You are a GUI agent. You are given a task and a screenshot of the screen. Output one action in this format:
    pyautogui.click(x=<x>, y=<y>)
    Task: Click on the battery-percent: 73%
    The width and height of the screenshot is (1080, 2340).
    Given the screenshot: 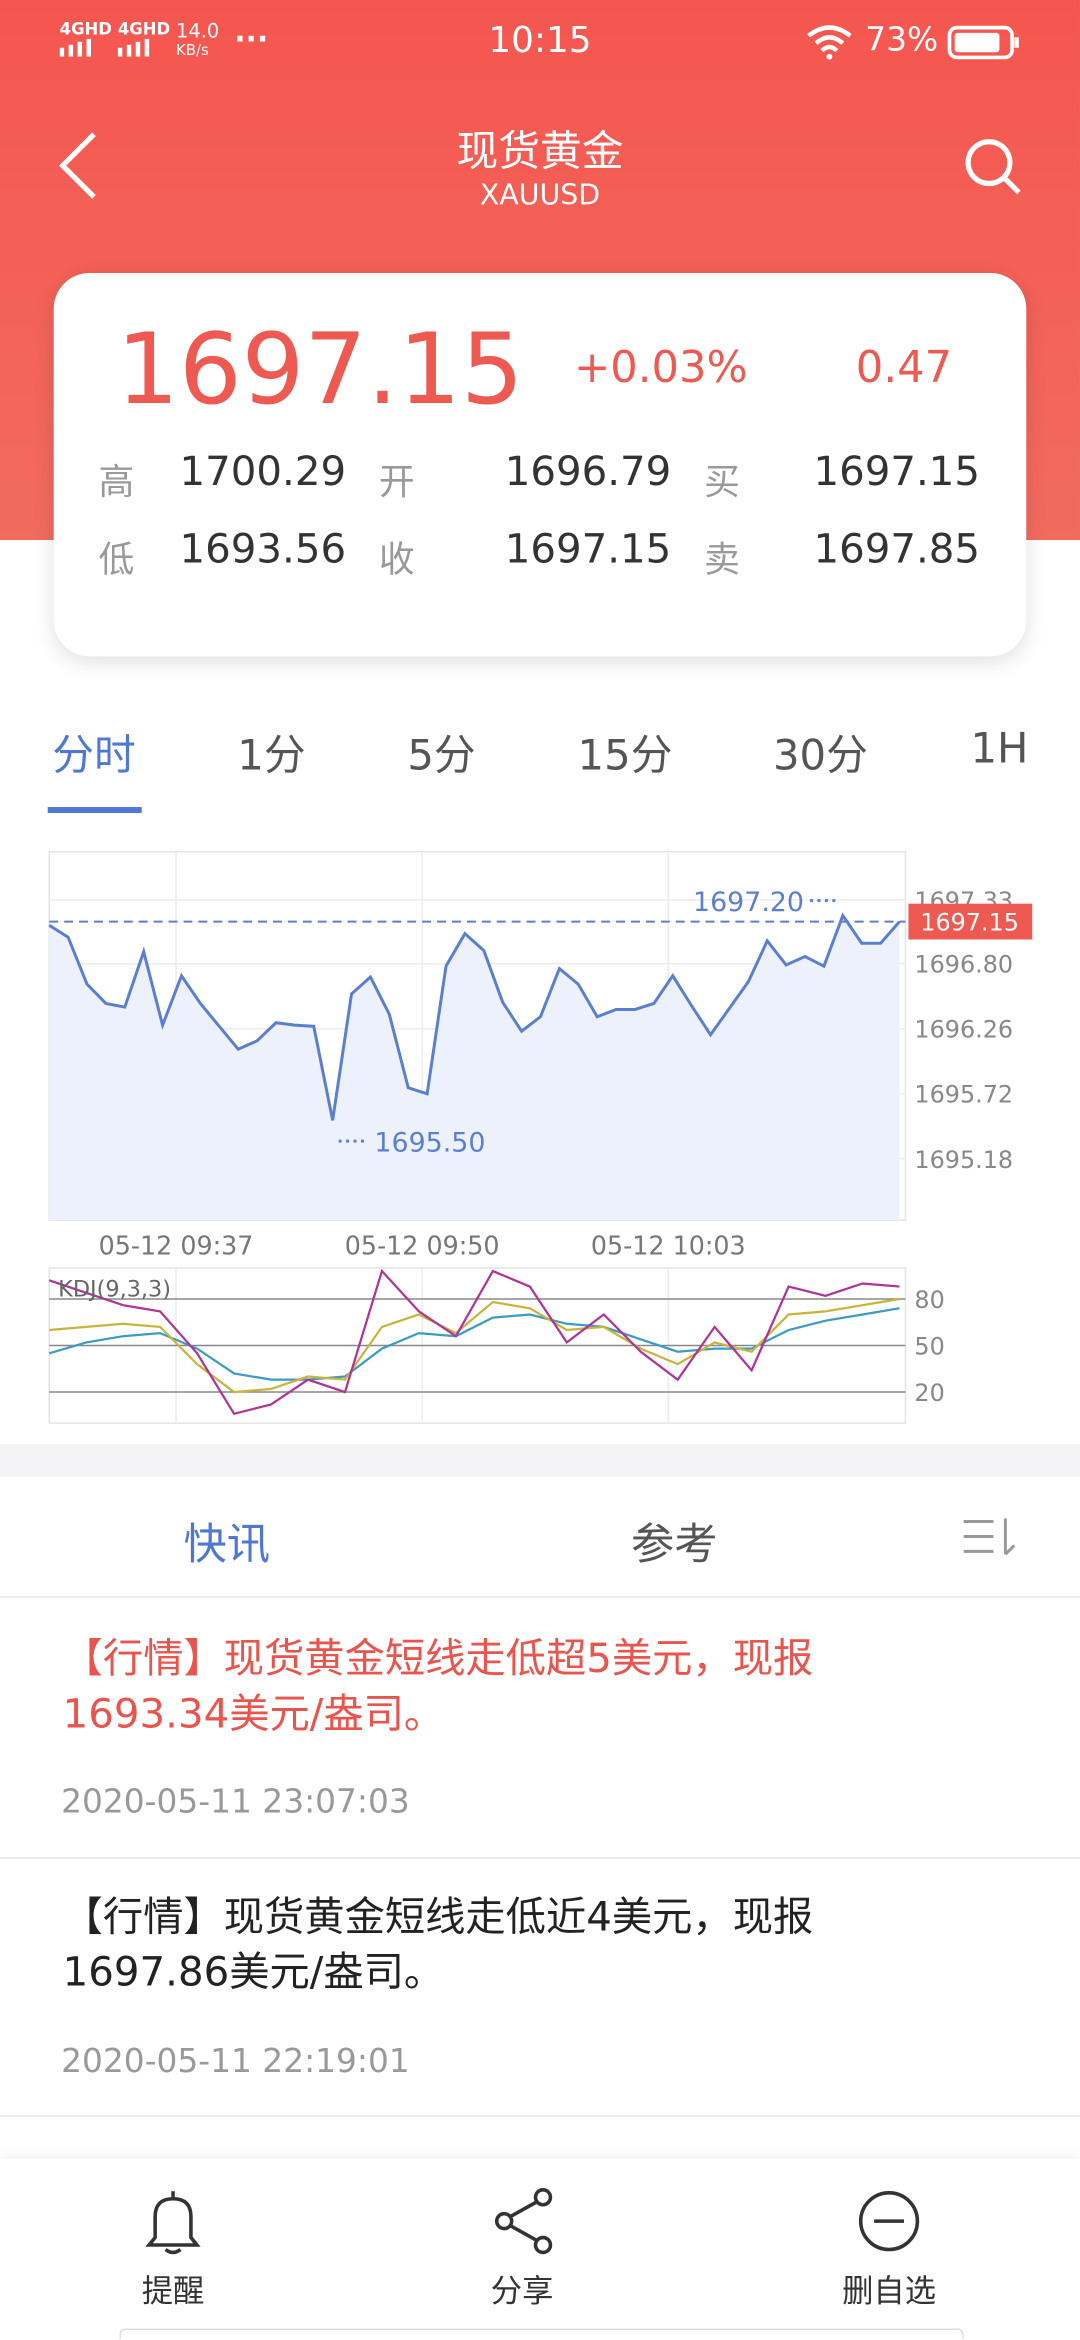 What is the action you would take?
    pyautogui.click(x=902, y=41)
    